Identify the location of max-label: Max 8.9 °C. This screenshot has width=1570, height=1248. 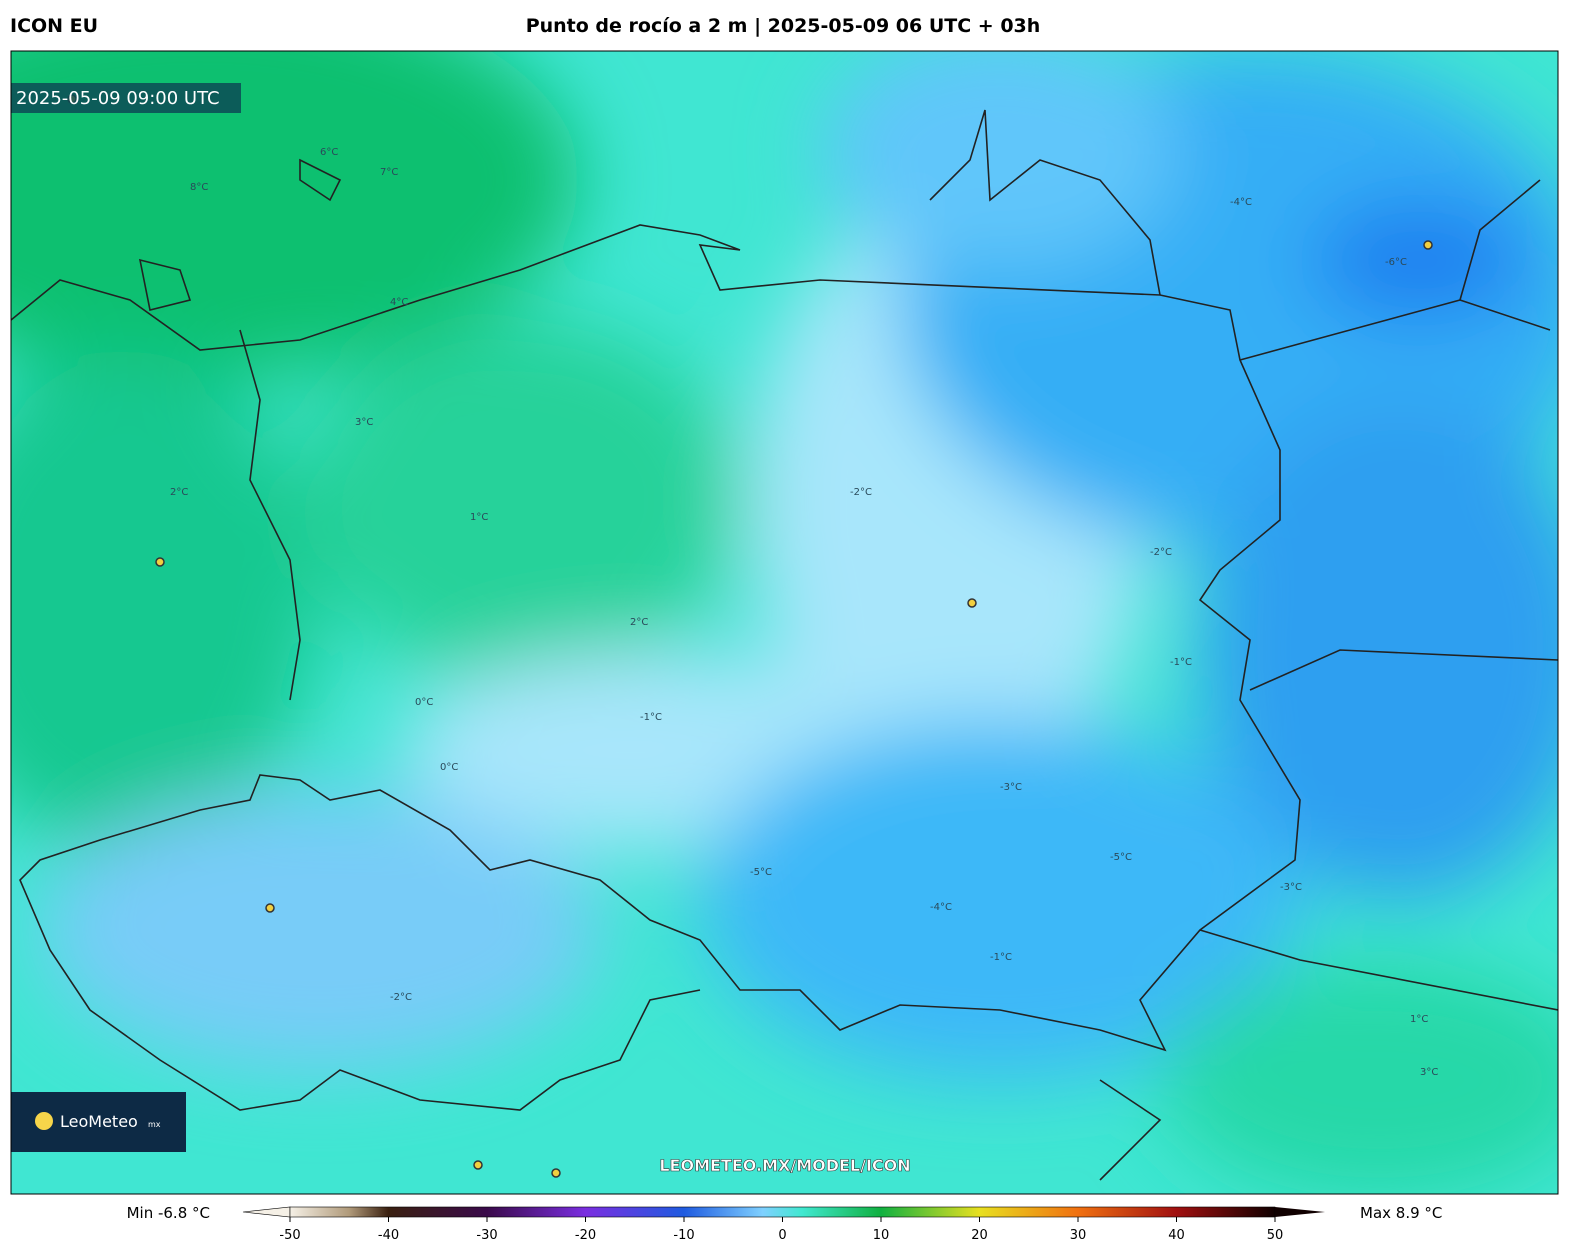
(1401, 1213).